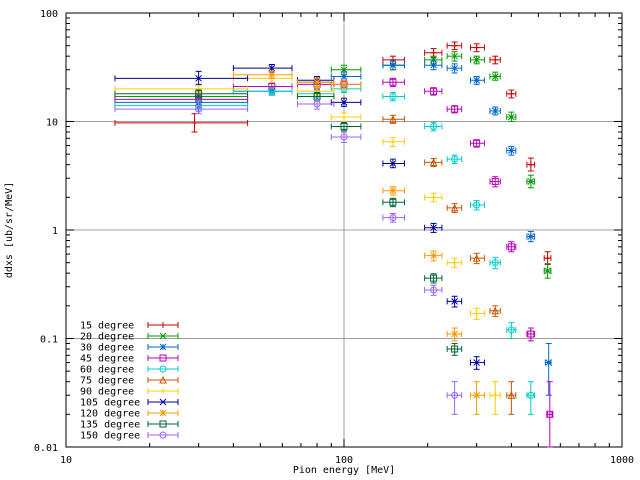  What do you see at coordinates (107, 370) in the screenshot?
I see `legend-label: 60 degree` at bounding box center [107, 370].